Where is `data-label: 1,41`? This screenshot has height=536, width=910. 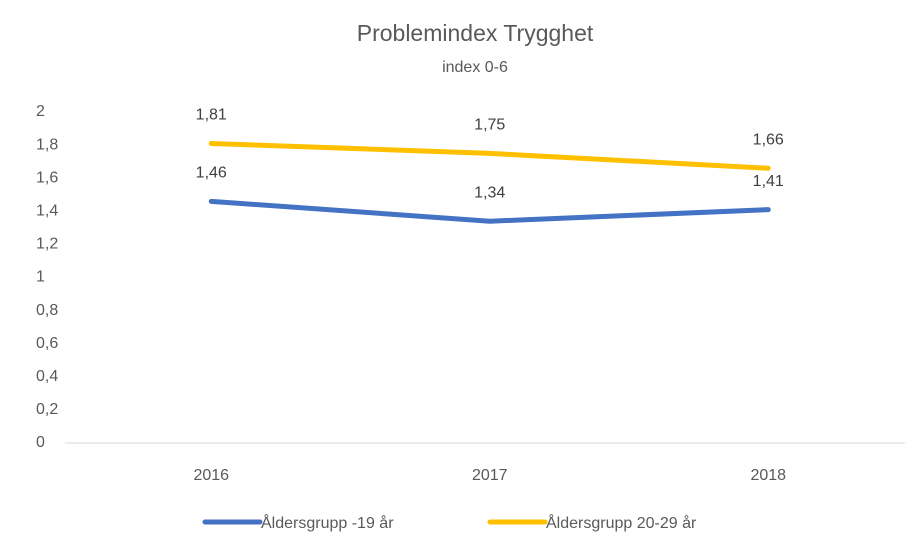
data-label: 1,41 is located at coordinates (768, 181).